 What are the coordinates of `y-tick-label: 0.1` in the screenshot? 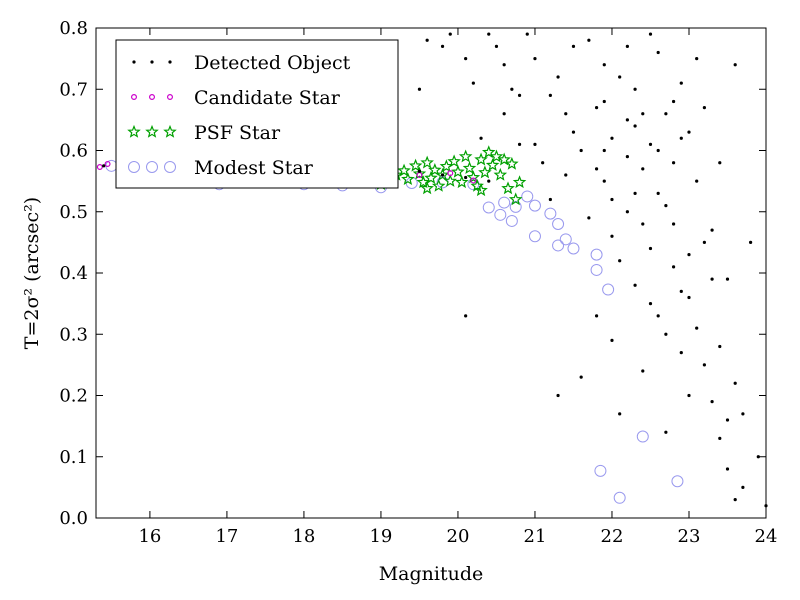 It's located at (73, 457).